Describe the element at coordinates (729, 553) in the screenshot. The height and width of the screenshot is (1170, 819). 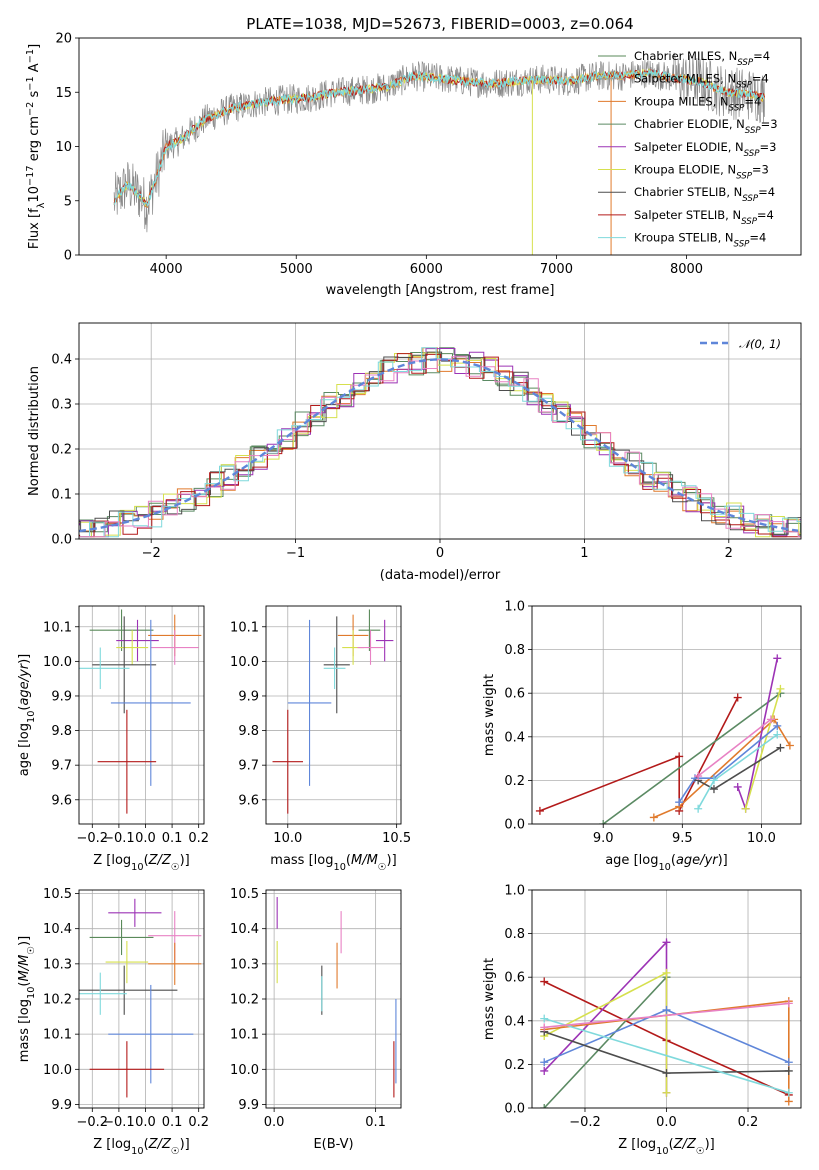
I see `x-tick-label: 2` at that location.